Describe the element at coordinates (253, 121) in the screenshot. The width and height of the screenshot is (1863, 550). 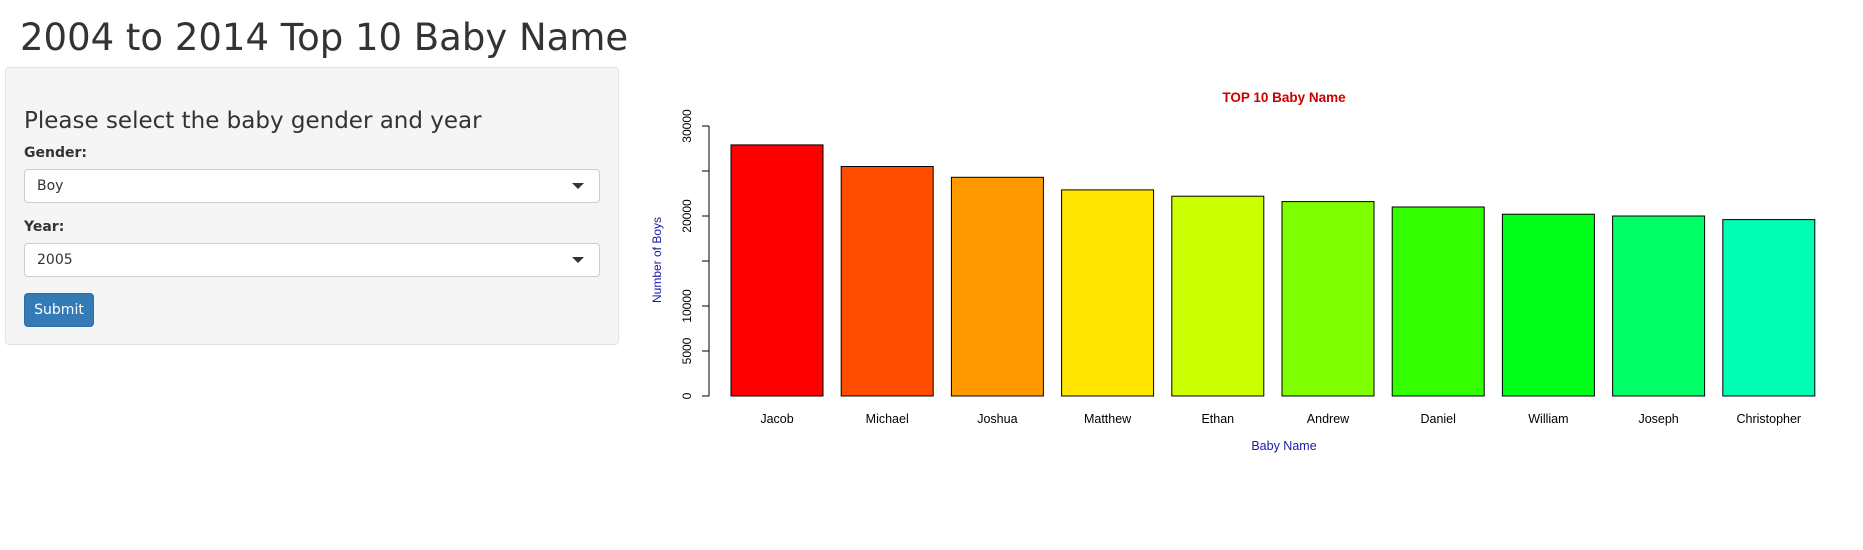
I see `panel-heading: Please select the baby gender and year` at that location.